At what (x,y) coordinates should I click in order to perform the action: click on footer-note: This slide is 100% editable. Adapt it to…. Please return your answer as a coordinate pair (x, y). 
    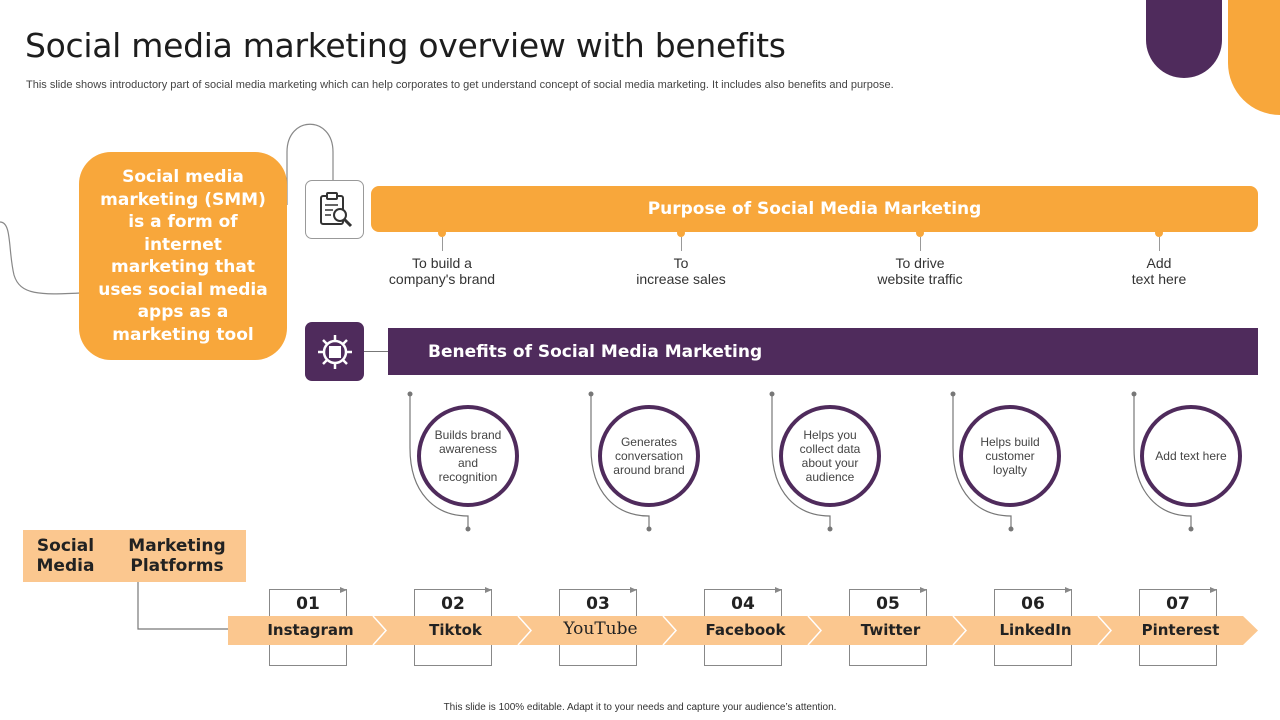
    Looking at the image, I should click on (640, 707).